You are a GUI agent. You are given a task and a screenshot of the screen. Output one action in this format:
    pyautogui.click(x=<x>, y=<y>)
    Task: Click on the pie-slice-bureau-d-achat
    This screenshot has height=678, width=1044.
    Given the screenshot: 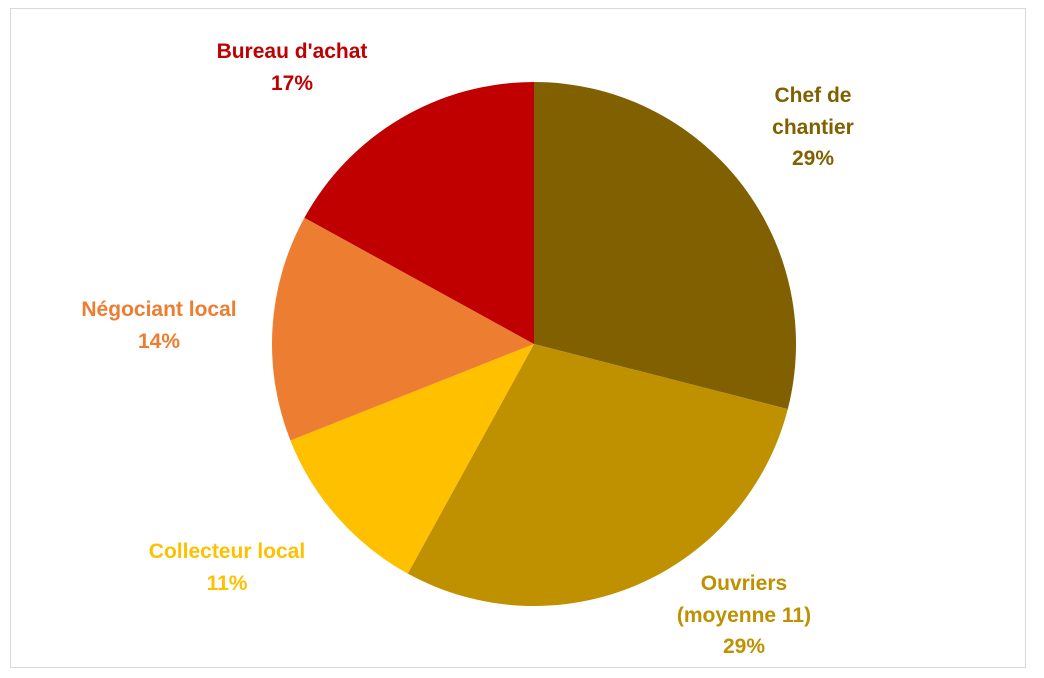 What is the action you would take?
    pyautogui.click(x=419, y=212)
    